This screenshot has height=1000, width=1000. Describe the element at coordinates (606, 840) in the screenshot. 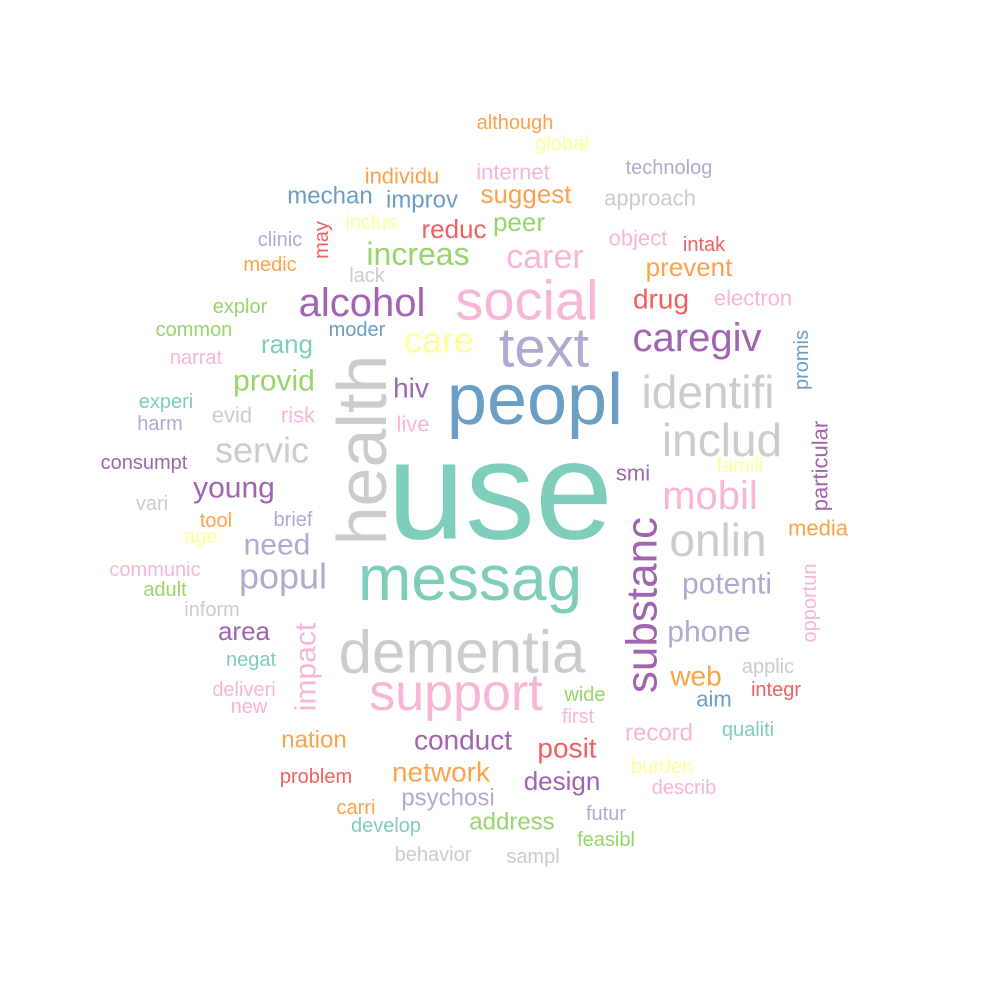

I see `word-feasibl: feasibl` at that location.